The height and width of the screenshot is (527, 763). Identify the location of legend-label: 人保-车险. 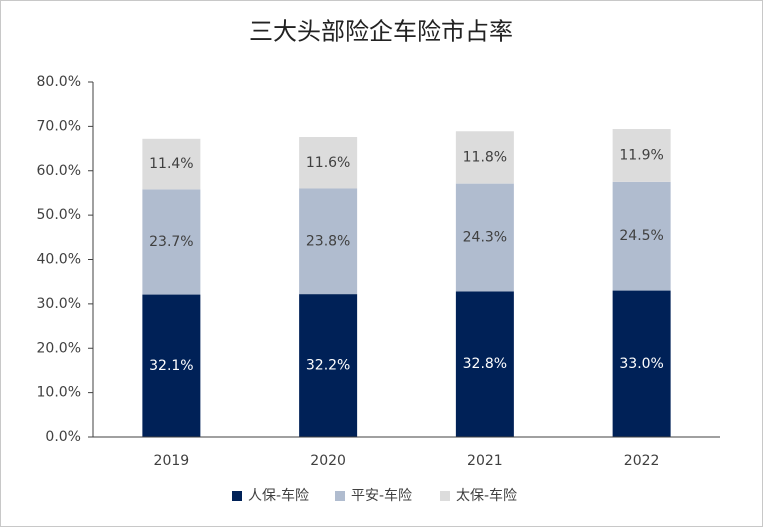
(278, 495).